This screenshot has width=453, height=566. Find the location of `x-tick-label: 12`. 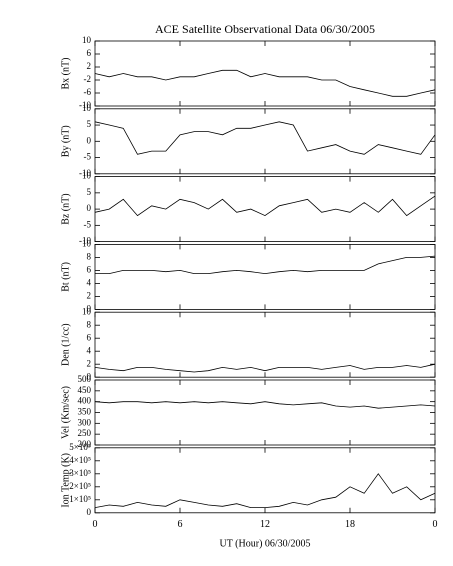

x-tick-label: 12 is located at coordinates (265, 524).